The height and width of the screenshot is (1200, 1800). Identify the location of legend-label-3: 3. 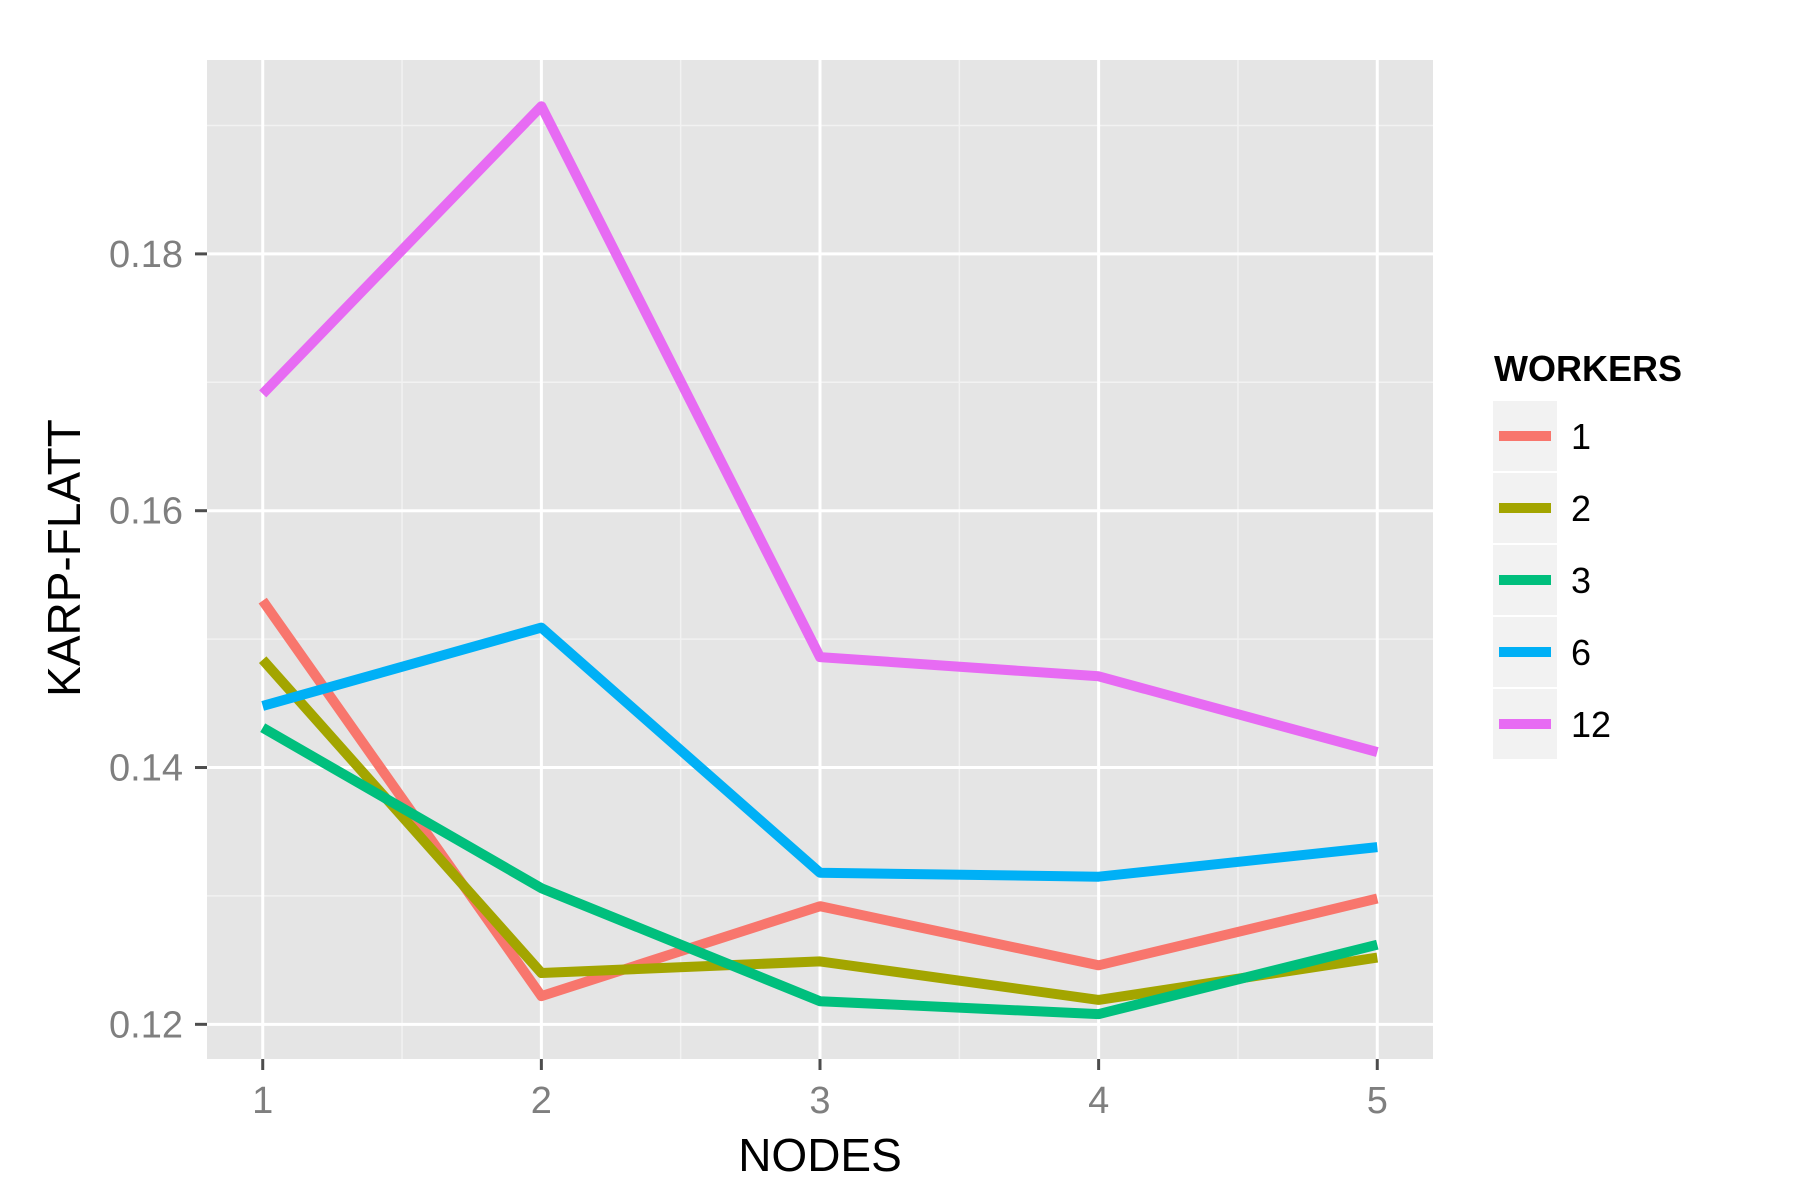
(1581, 580).